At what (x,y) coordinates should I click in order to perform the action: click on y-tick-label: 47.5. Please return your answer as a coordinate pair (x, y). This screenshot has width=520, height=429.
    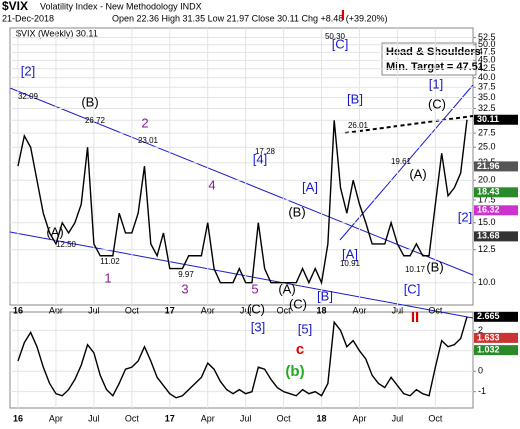
    Looking at the image, I should click on (487, 52).